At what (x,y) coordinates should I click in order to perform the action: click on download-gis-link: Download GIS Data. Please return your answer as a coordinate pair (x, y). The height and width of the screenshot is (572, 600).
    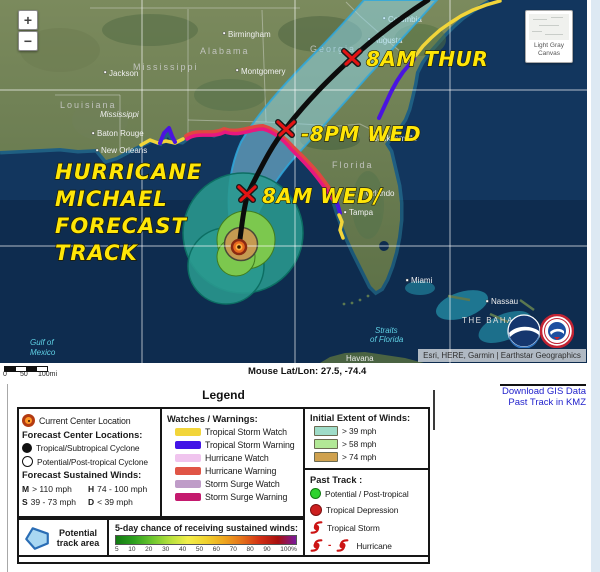
    Looking at the image, I should click on (544, 391).